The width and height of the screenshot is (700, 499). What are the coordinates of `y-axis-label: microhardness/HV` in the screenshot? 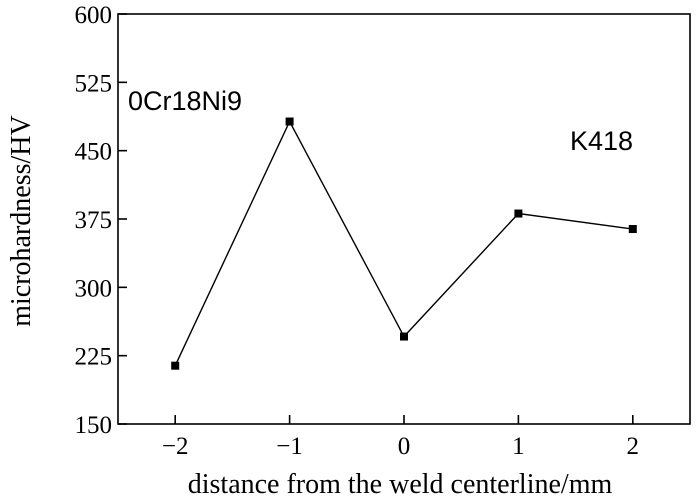 It's located at (21, 221).